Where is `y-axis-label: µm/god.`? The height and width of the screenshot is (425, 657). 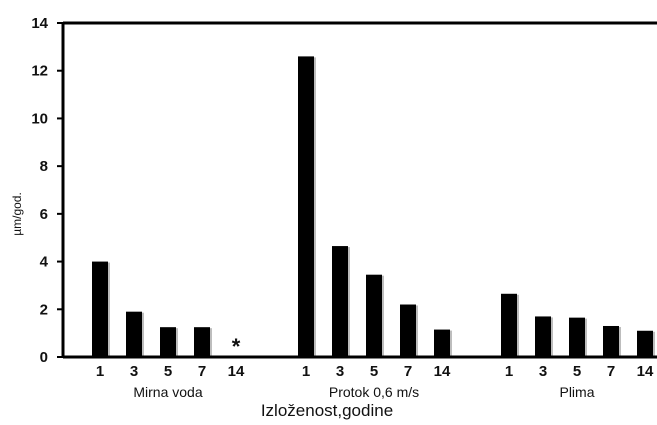 y-axis-label: µm/god. is located at coordinates (17, 214).